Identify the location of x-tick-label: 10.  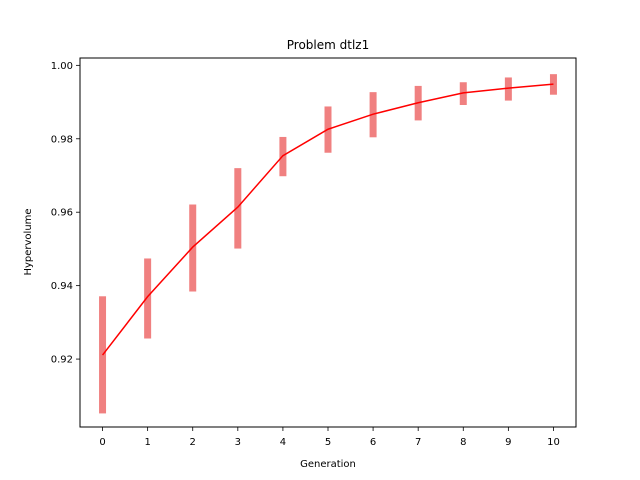
(553, 442).